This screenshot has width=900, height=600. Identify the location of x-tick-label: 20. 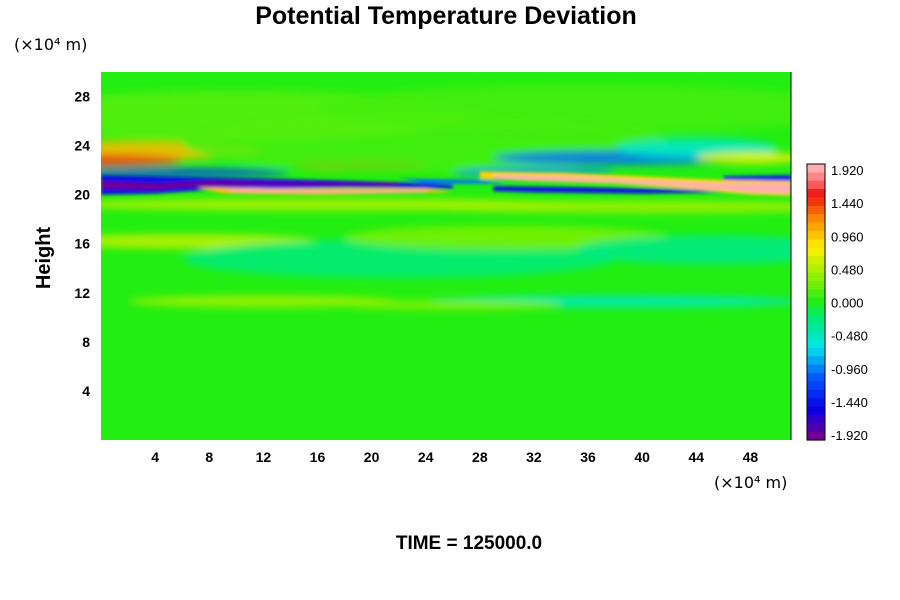
(372, 457).